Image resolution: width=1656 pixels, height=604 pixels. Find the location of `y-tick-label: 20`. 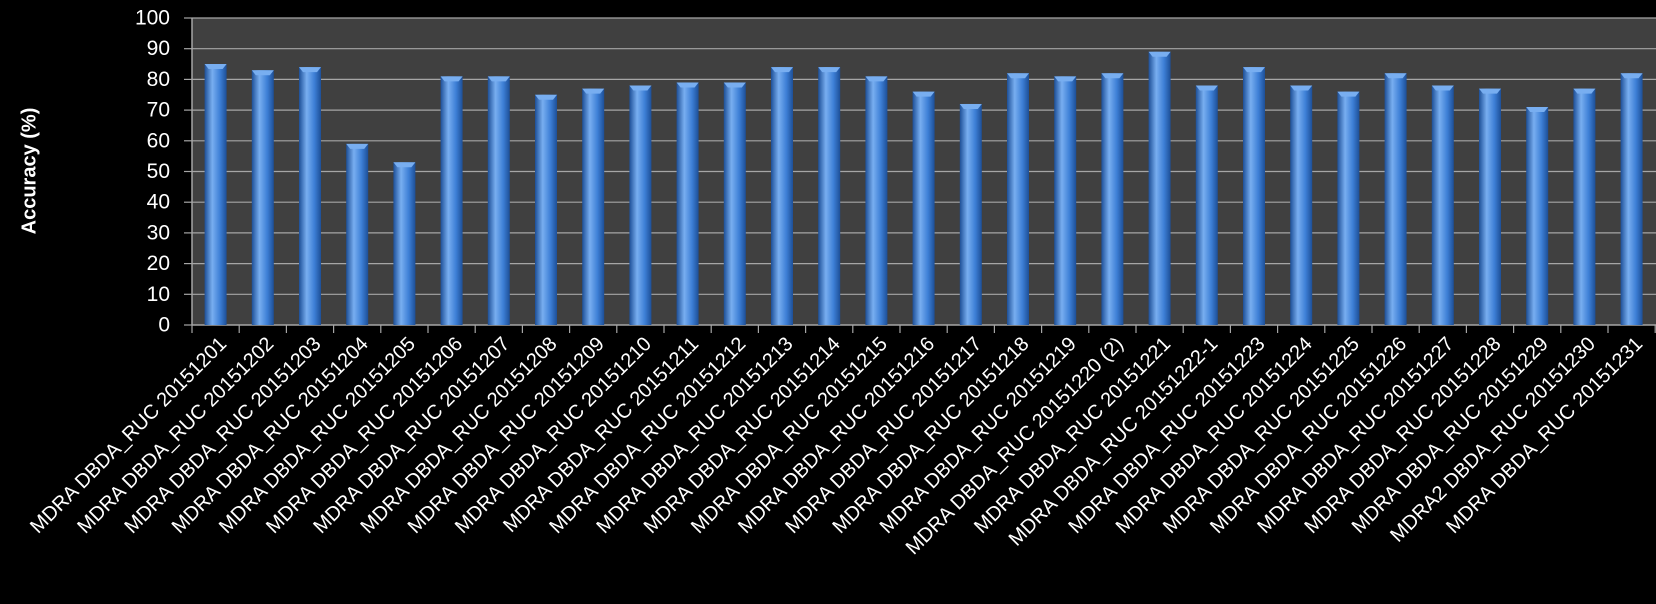

y-tick-label: 20 is located at coordinates (158, 263).